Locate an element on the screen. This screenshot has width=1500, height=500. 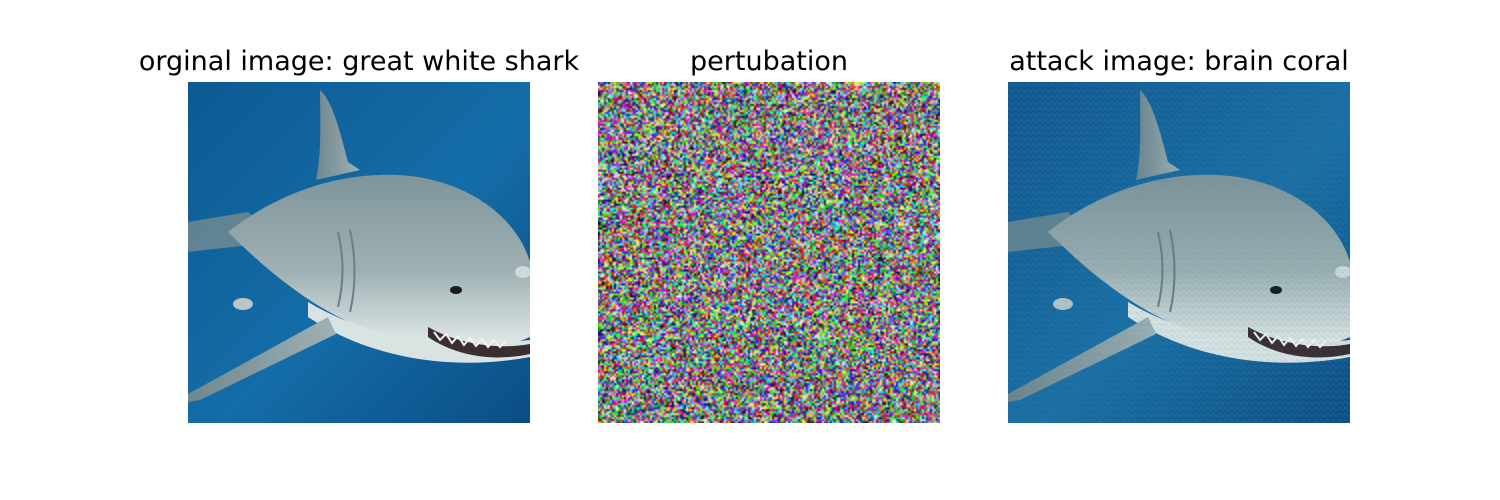
perturbation-title: pertubation is located at coordinates (769, 61).